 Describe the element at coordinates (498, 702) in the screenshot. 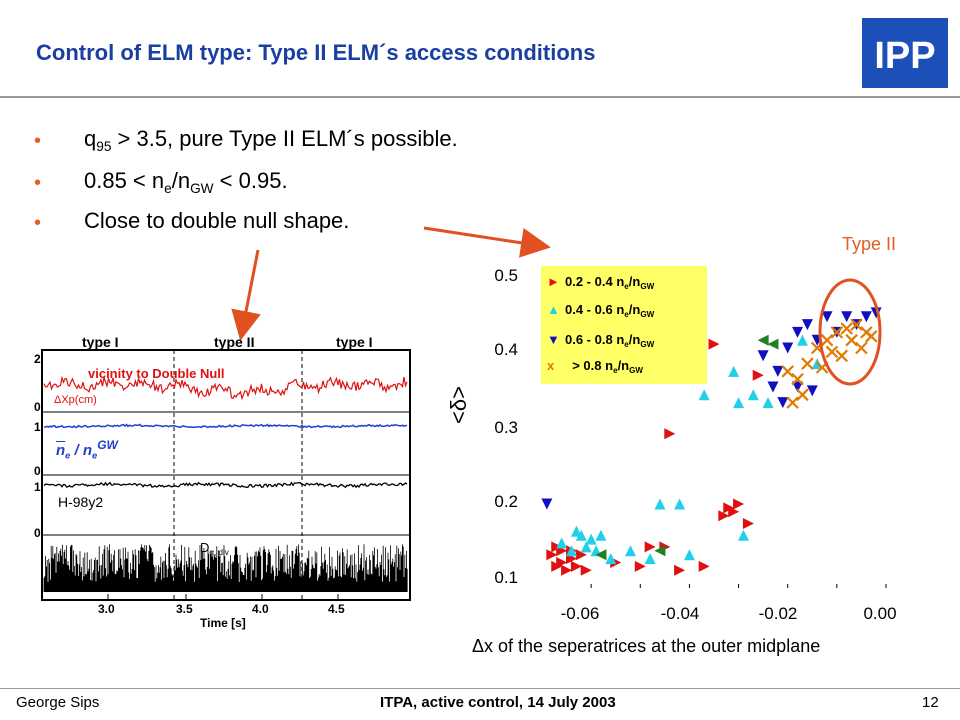

I see `footer-event: ITPA, active control, 14 July 2003` at that location.